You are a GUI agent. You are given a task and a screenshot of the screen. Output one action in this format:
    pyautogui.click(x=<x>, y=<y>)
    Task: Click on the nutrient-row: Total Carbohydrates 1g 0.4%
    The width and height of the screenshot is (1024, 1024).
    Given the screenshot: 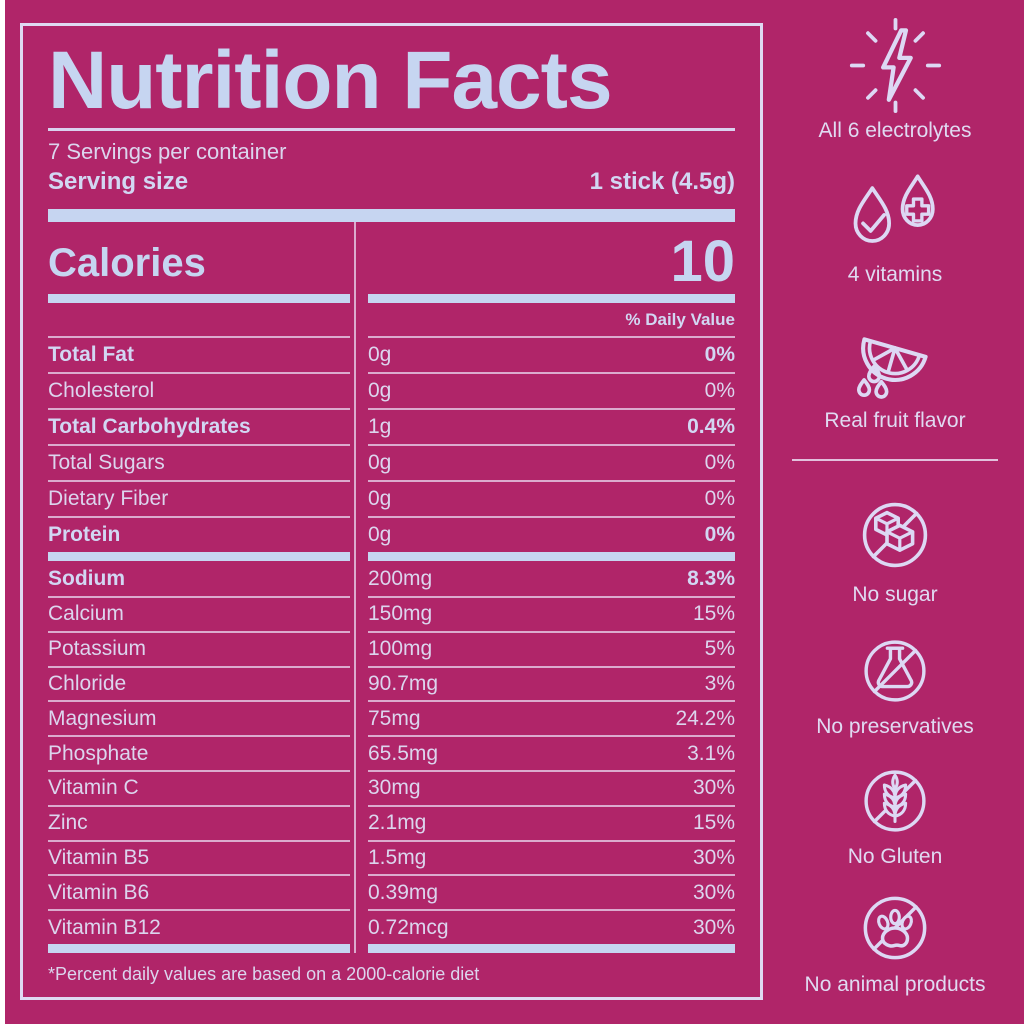 What is the action you would take?
    pyautogui.click(x=391, y=426)
    